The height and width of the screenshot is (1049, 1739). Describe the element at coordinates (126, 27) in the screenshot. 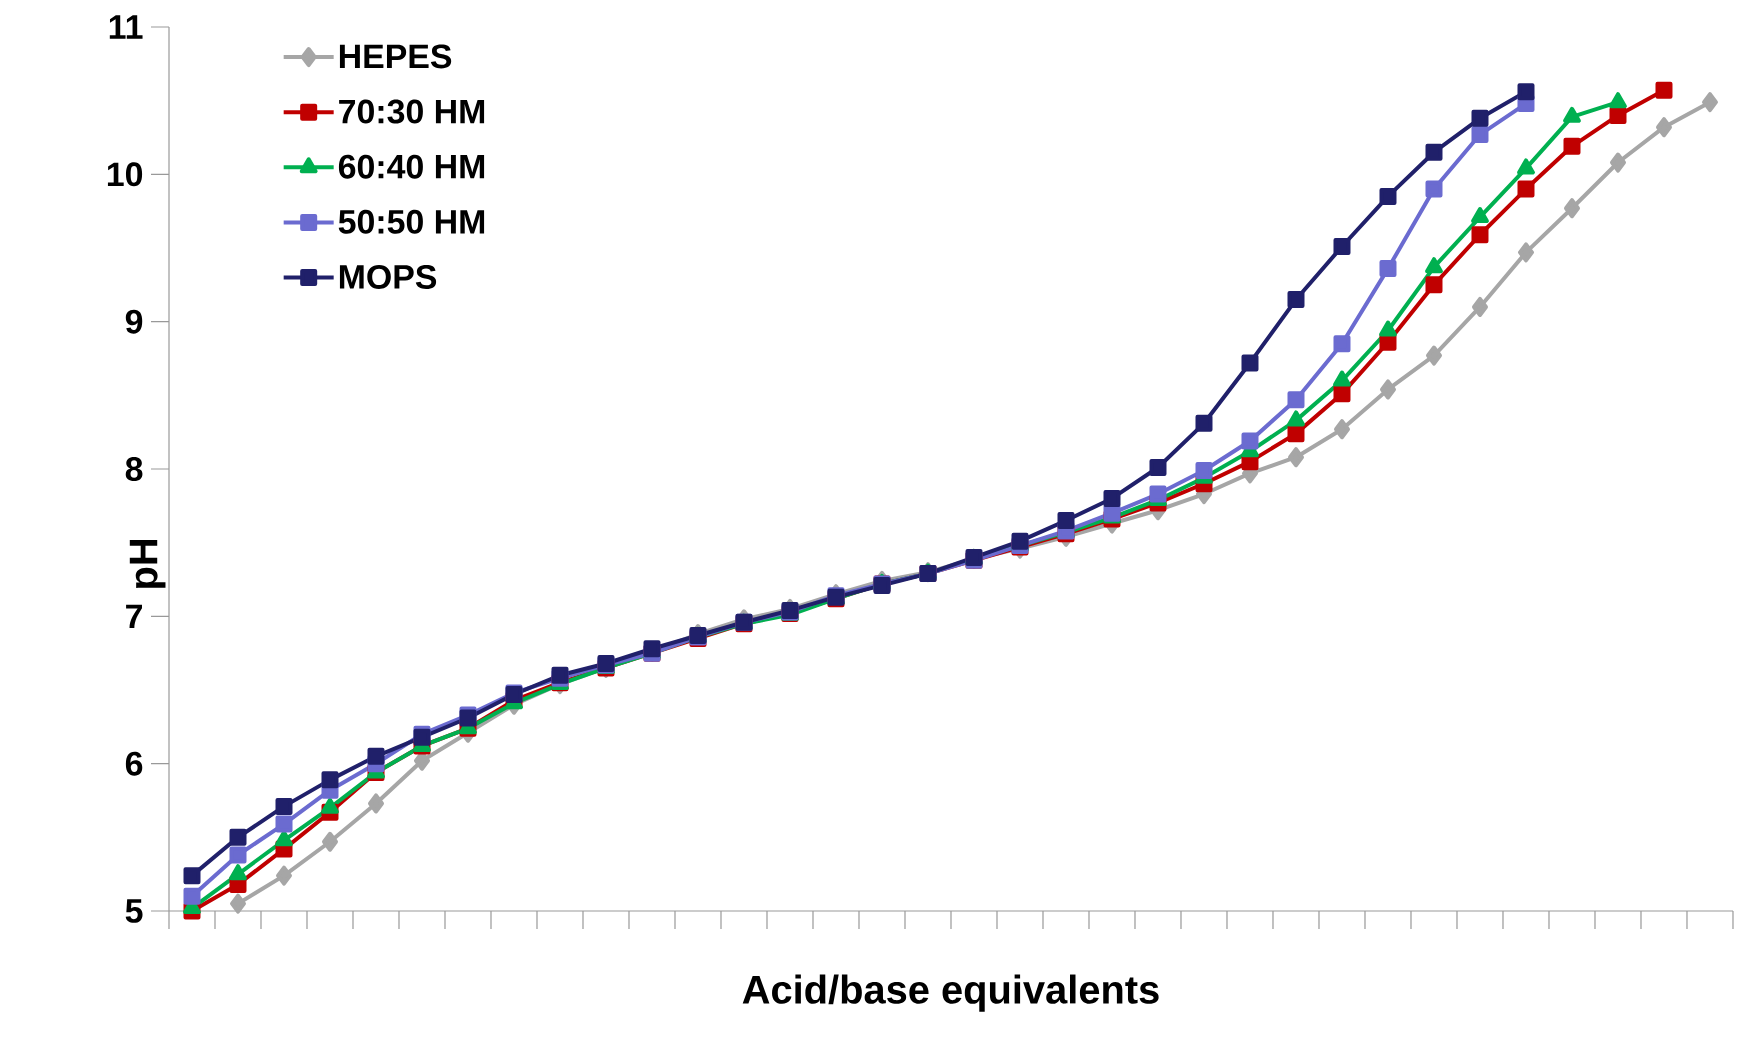

I see `y-tick-label: 11` at that location.